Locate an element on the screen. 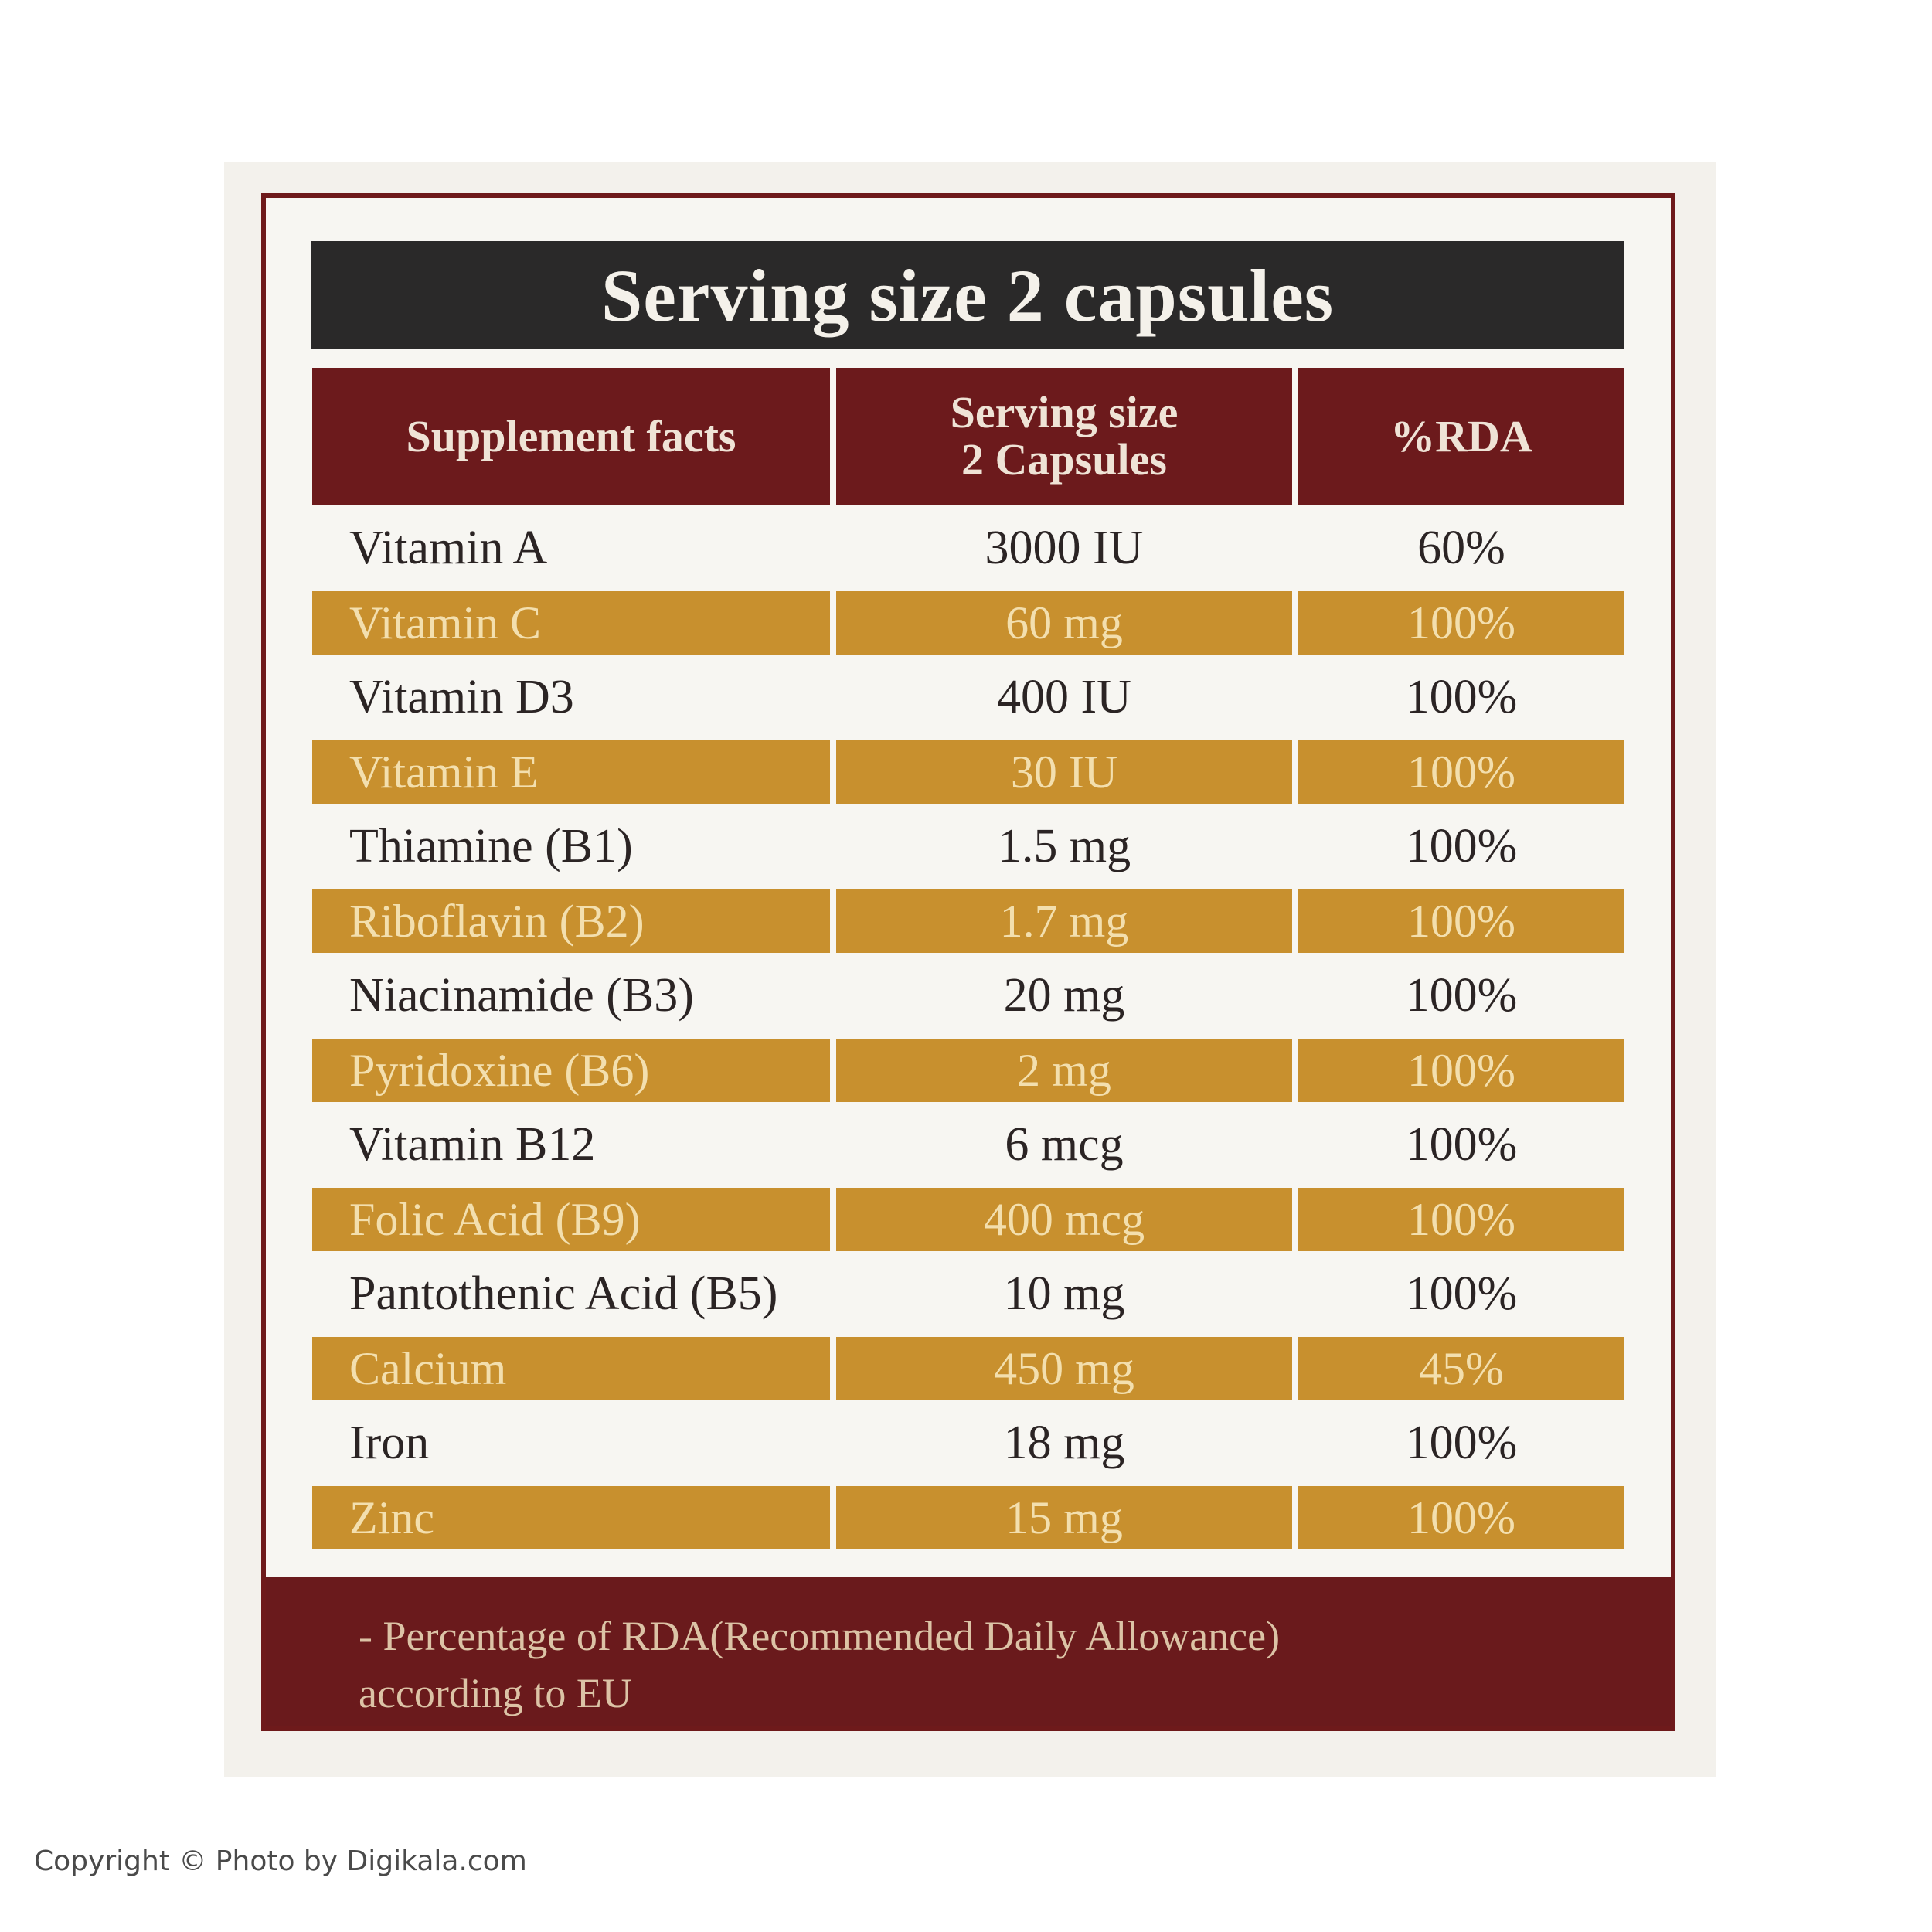 This screenshot has width=1932, height=1932. amount-cell: 18 mg is located at coordinates (1064, 1443).